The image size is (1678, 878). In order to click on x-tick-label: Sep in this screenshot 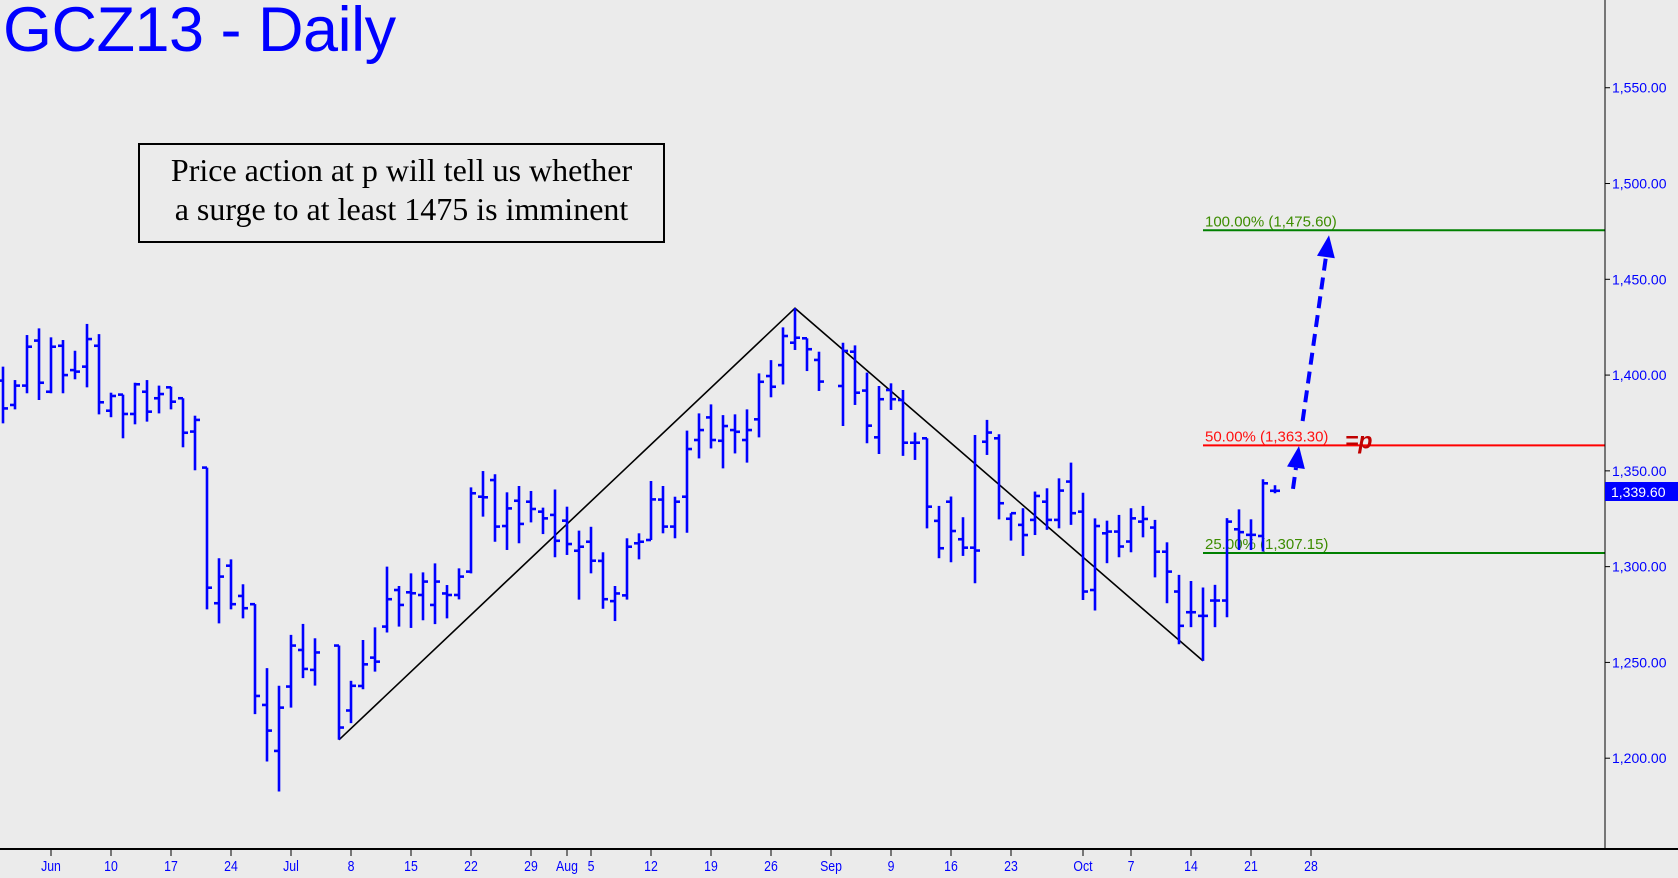, I will do `click(831, 866)`.